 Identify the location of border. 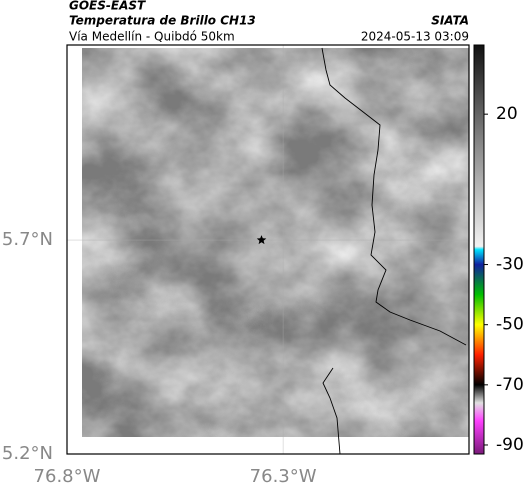
(331, 411).